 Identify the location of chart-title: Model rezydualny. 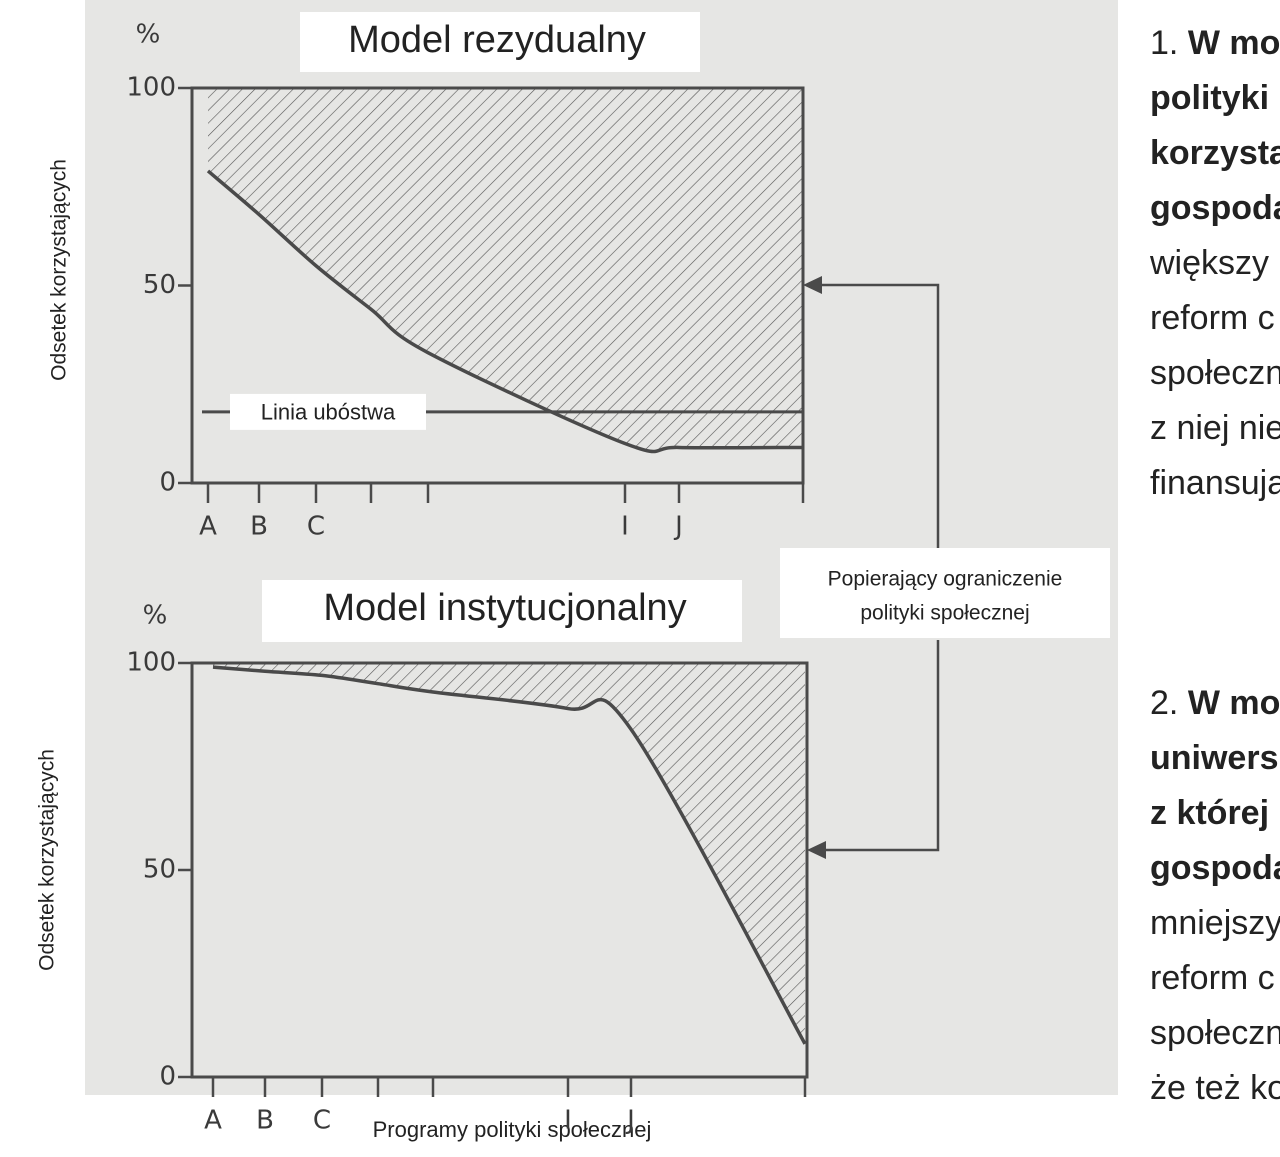
(497, 40).